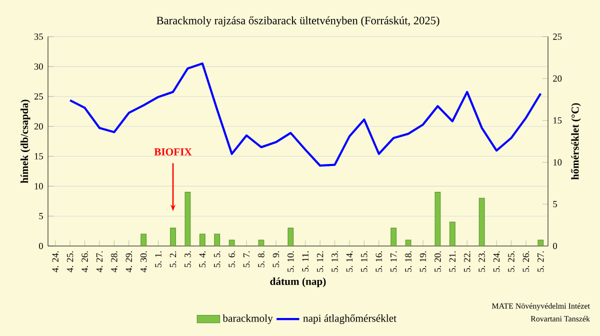 The height and width of the screenshot is (336, 600). Describe the element at coordinates (379, 261) in the screenshot. I see `x-tick-label: 5. 16.` at that location.